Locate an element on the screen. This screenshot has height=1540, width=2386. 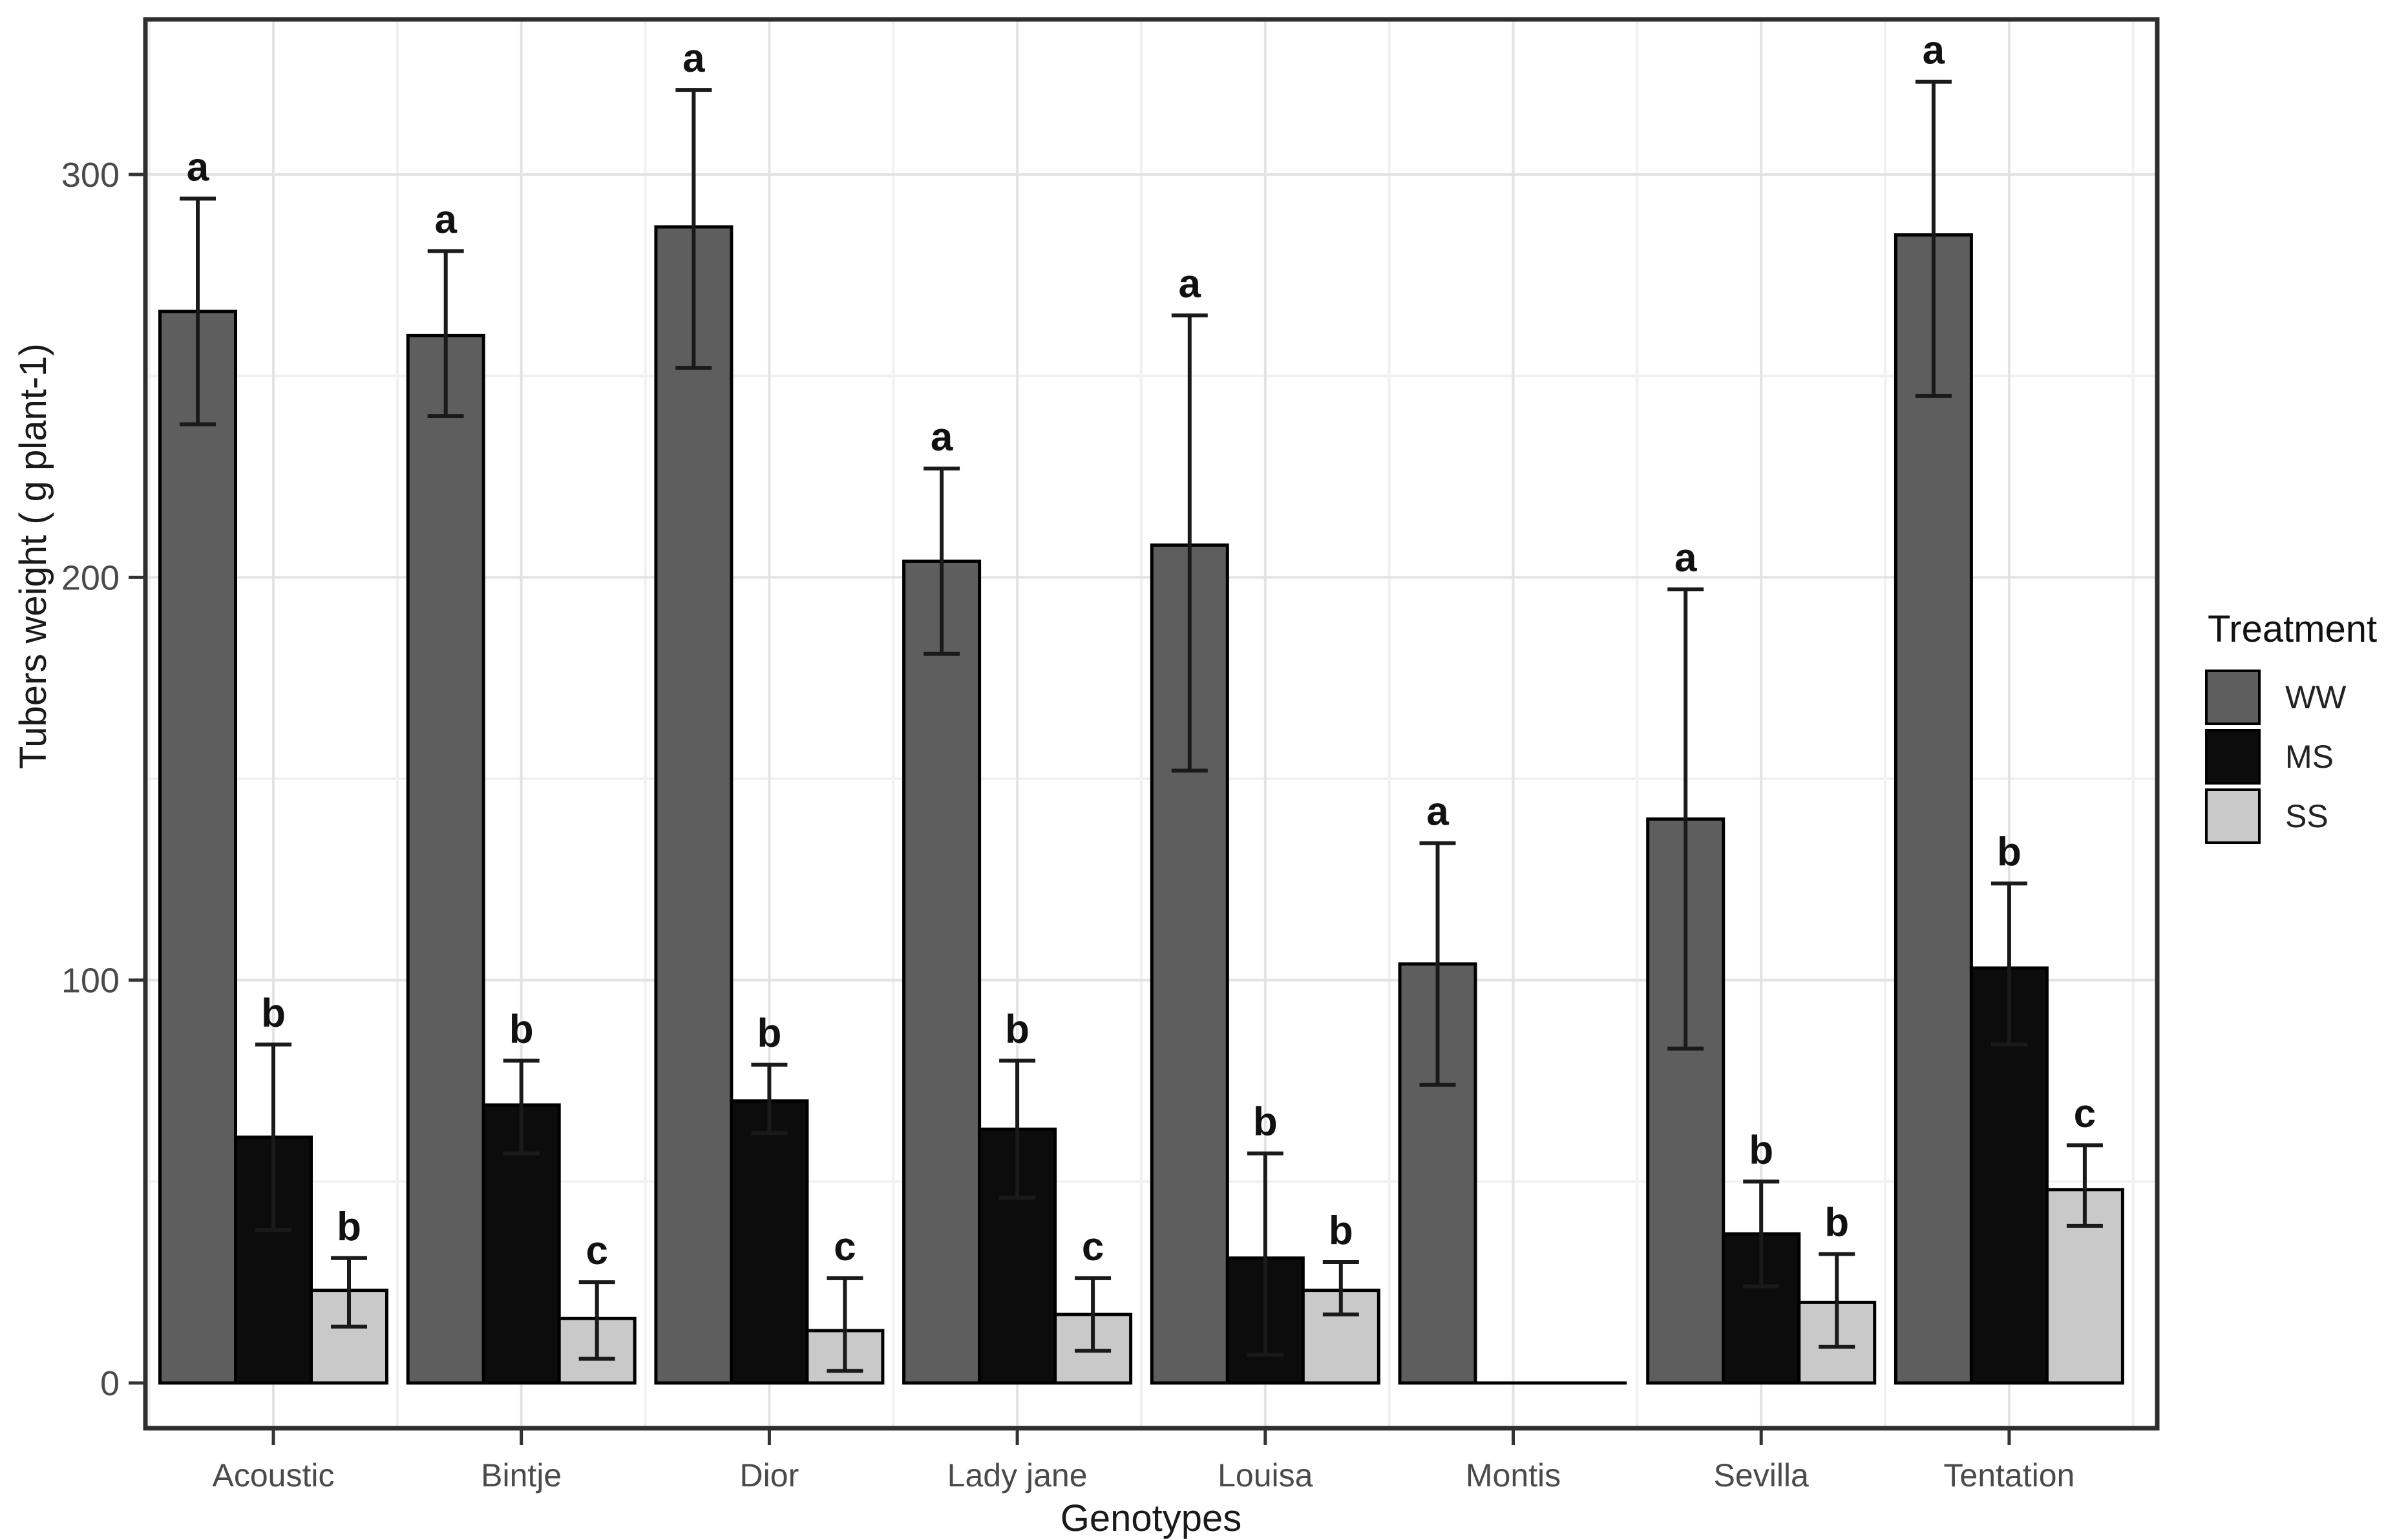
sig-letter-Dior-SS: c is located at coordinates (845, 1247).